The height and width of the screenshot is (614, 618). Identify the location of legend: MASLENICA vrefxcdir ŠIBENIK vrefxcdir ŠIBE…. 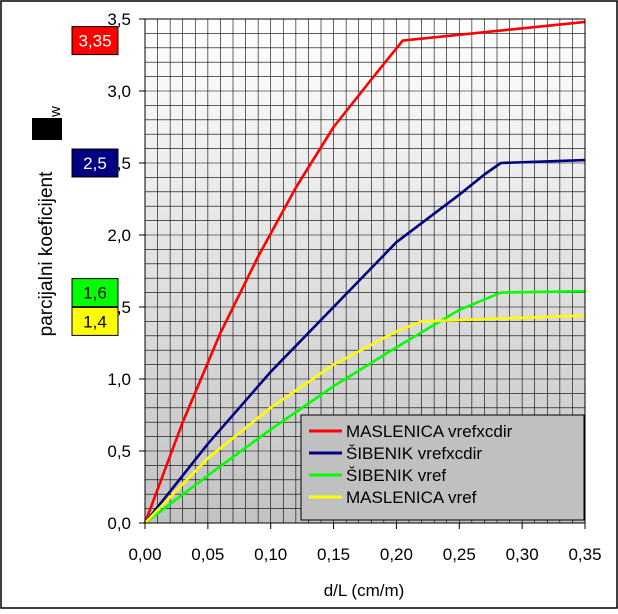
(442, 467).